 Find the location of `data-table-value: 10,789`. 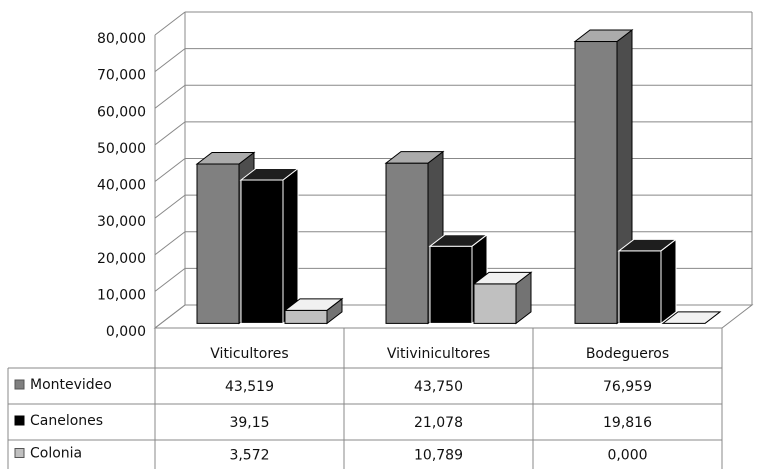

data-table-value: 10,789 is located at coordinates (438, 456).